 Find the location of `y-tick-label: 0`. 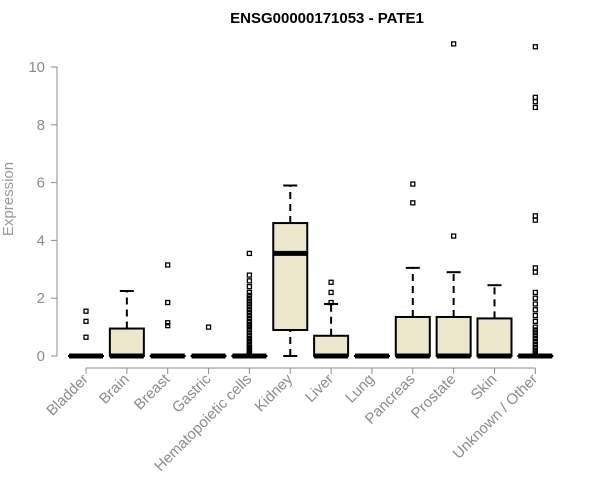

y-tick-label: 0 is located at coordinates (41, 356).